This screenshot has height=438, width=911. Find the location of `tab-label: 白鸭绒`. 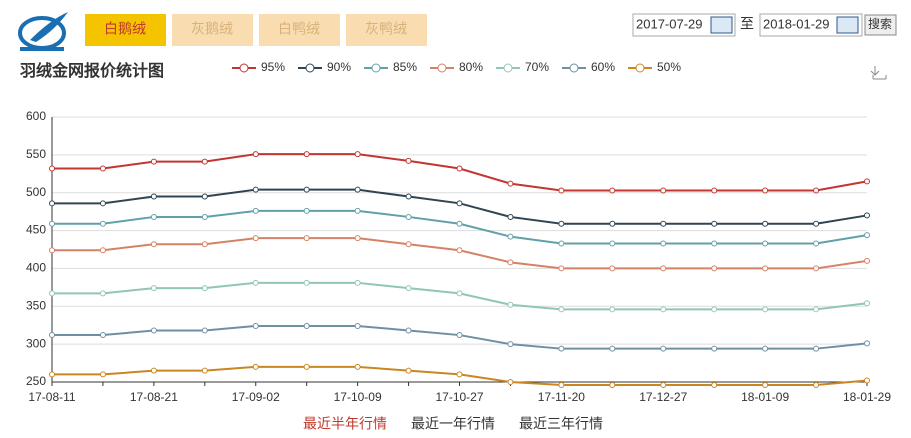

tab-label: 白鸭绒 is located at coordinates (299, 29).